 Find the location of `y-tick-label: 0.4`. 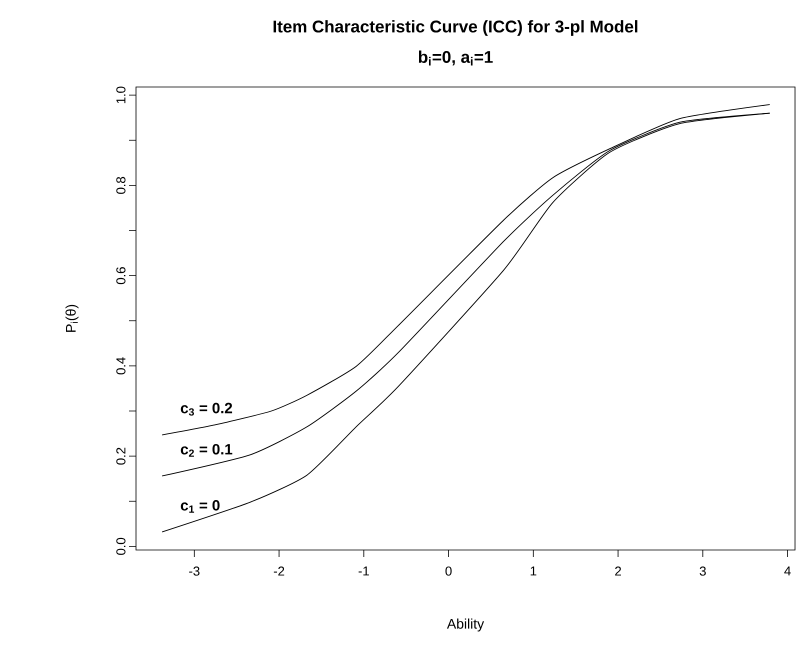

y-tick-label: 0.4 is located at coordinates (121, 365).